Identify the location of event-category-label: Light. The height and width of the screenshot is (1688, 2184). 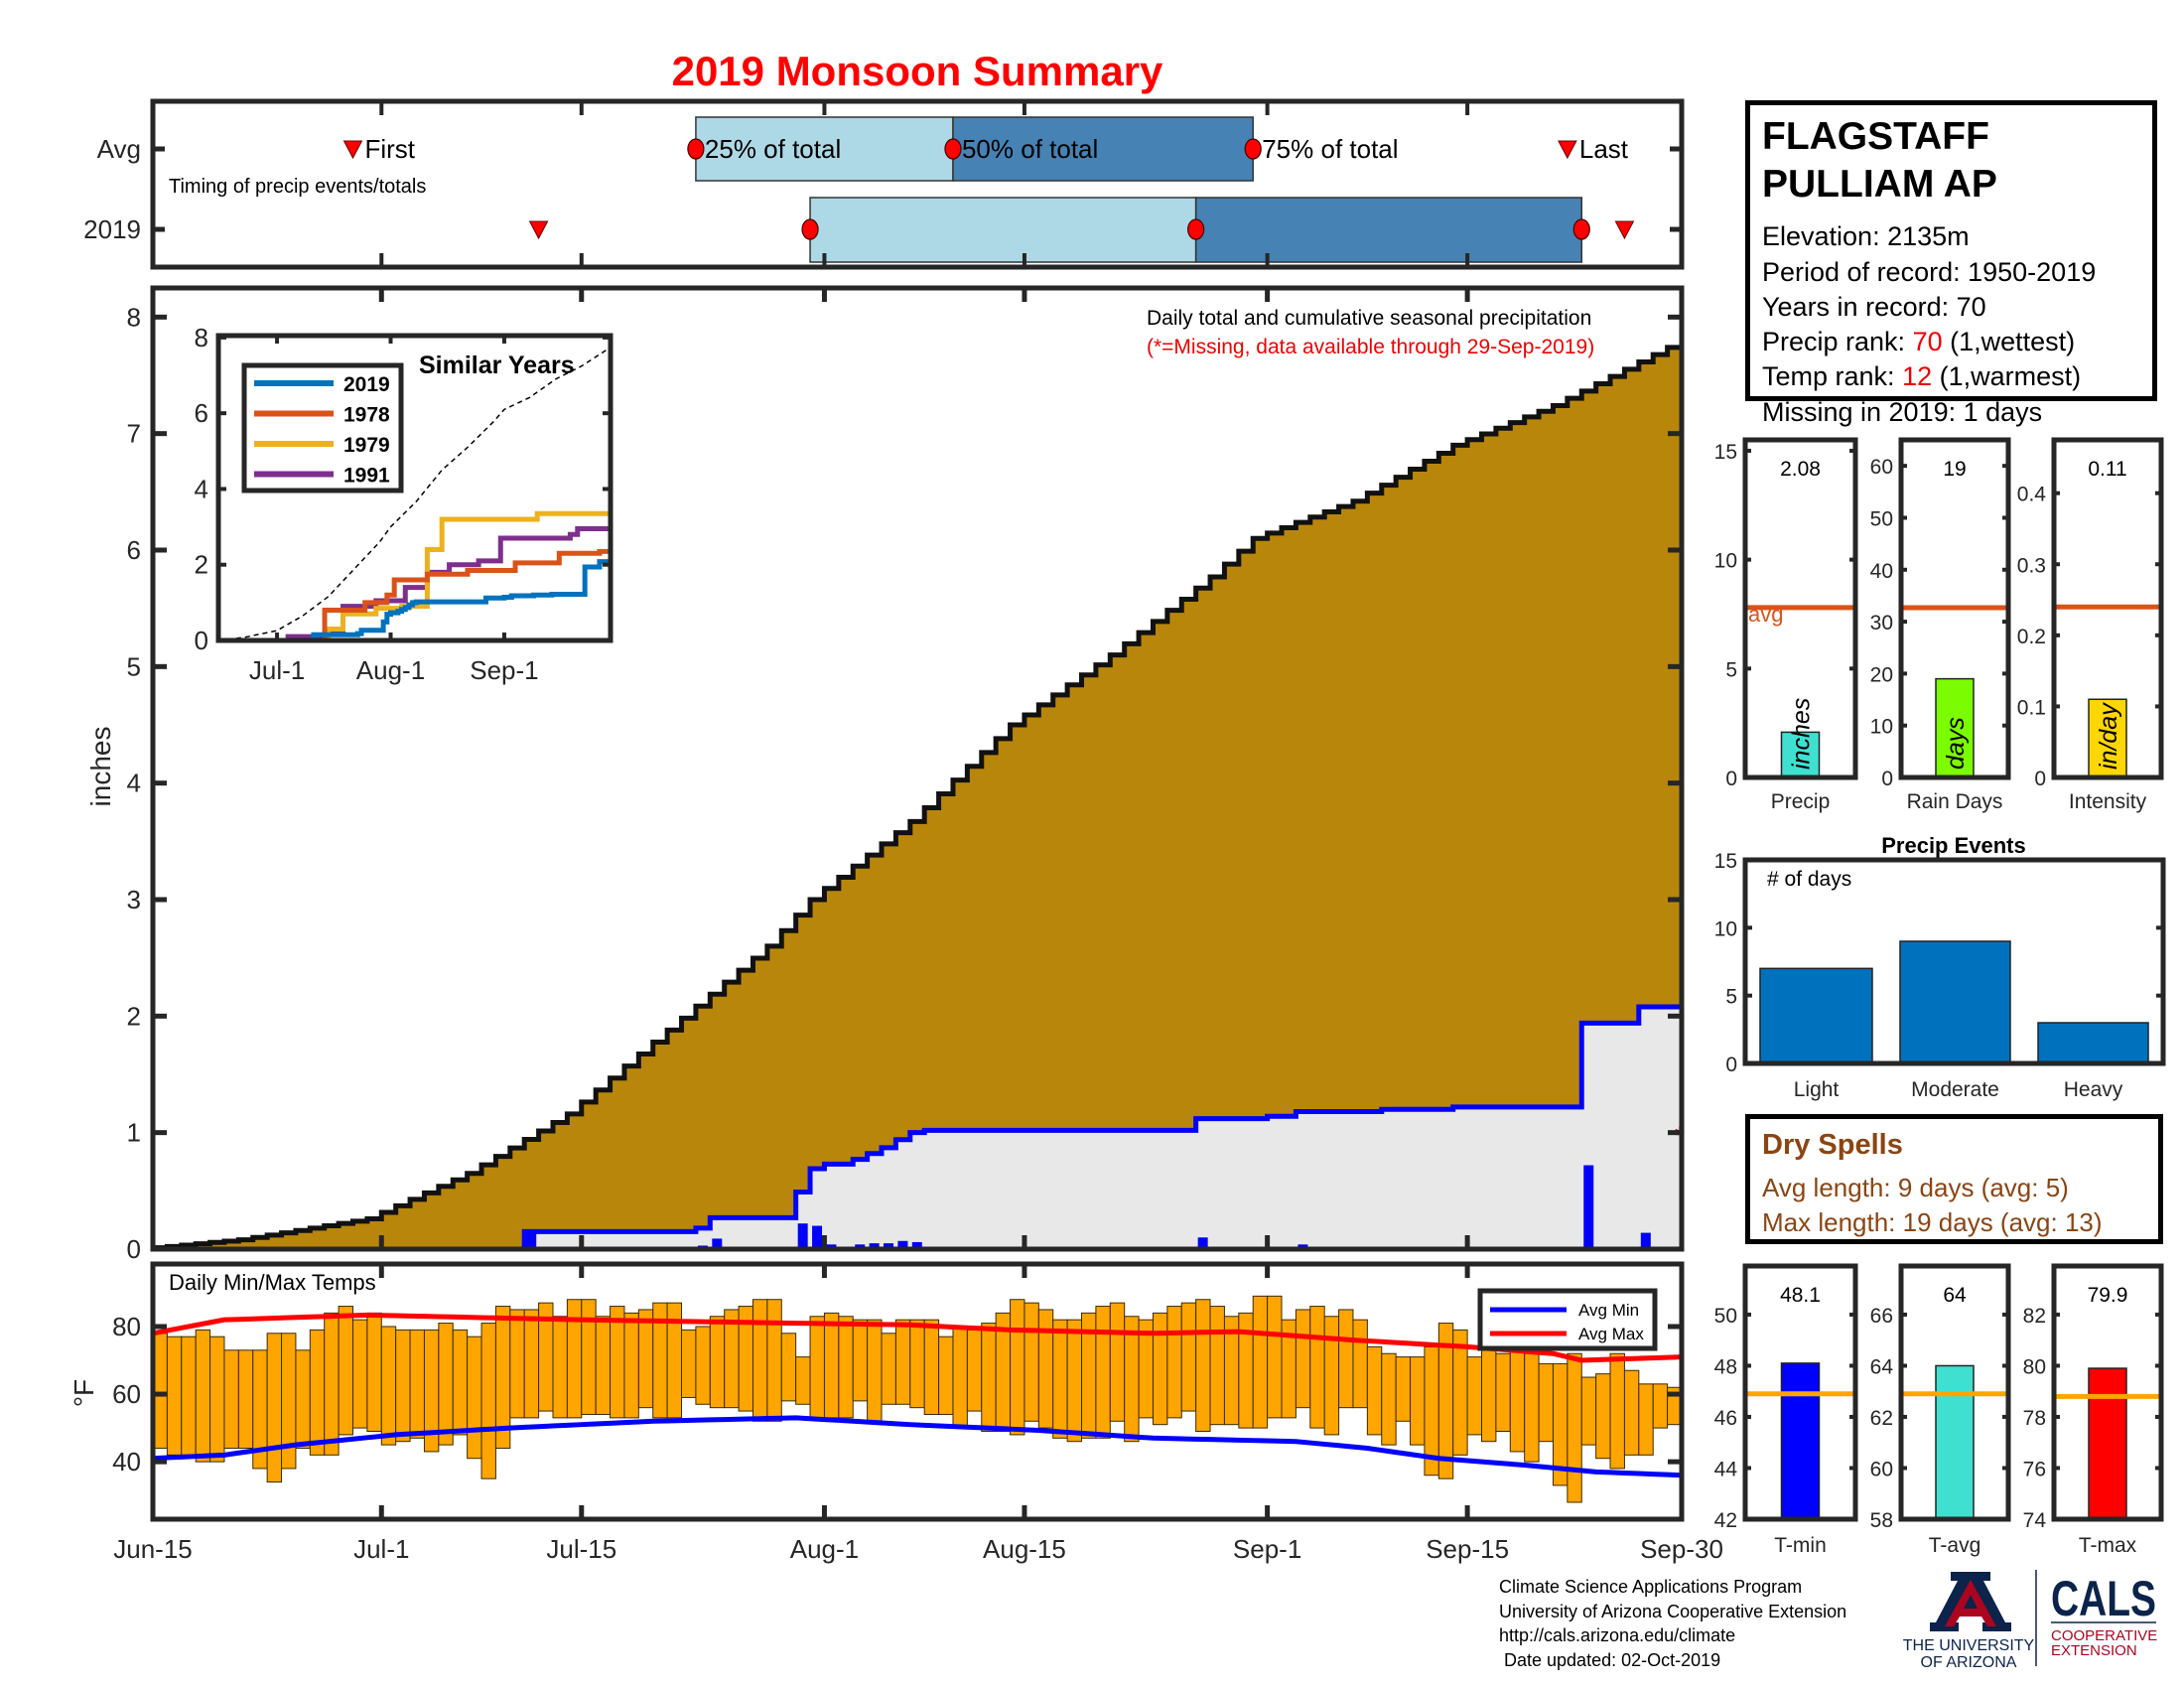
(1817, 1089).